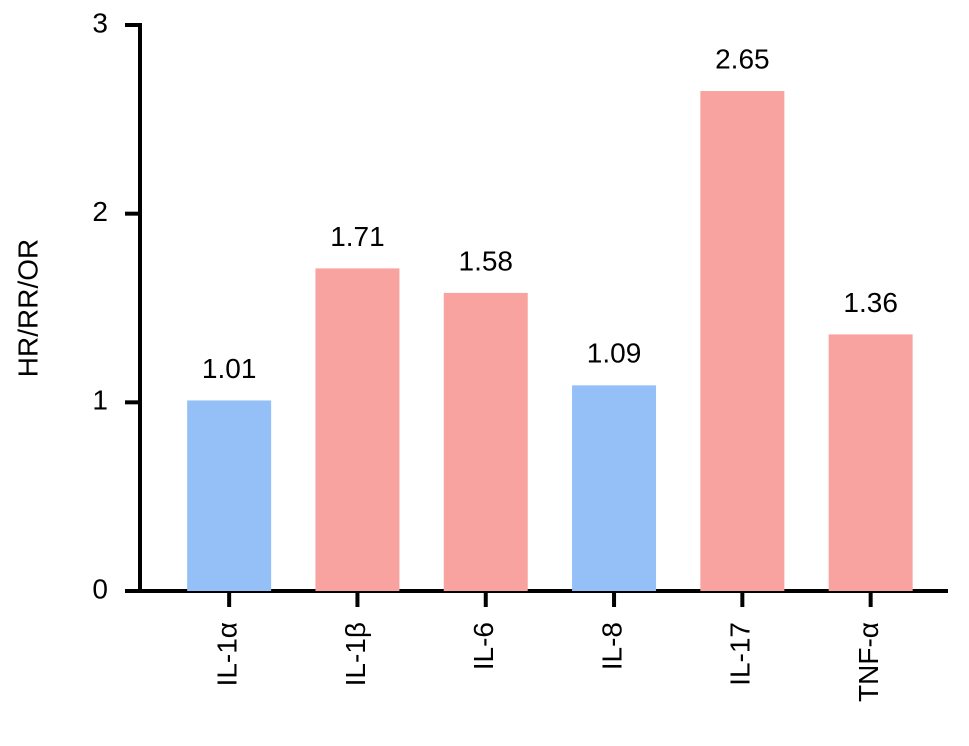 The width and height of the screenshot is (969, 746). Describe the element at coordinates (229, 368) in the screenshot. I see `value-label: 1.01` at that location.